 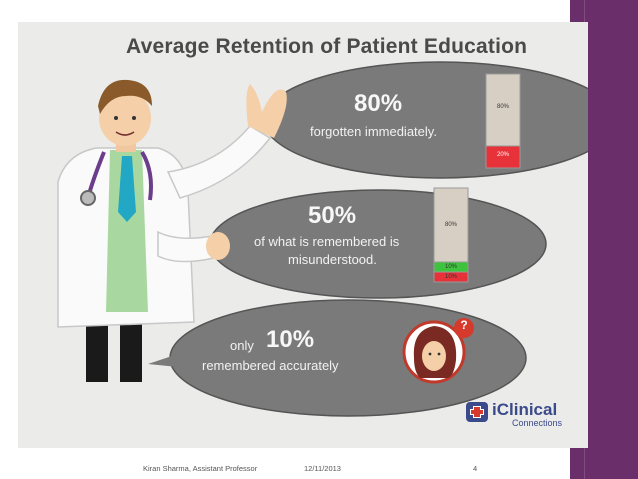 I want to click on bubble-1-text: forgotten immediately., so click(x=373, y=131).